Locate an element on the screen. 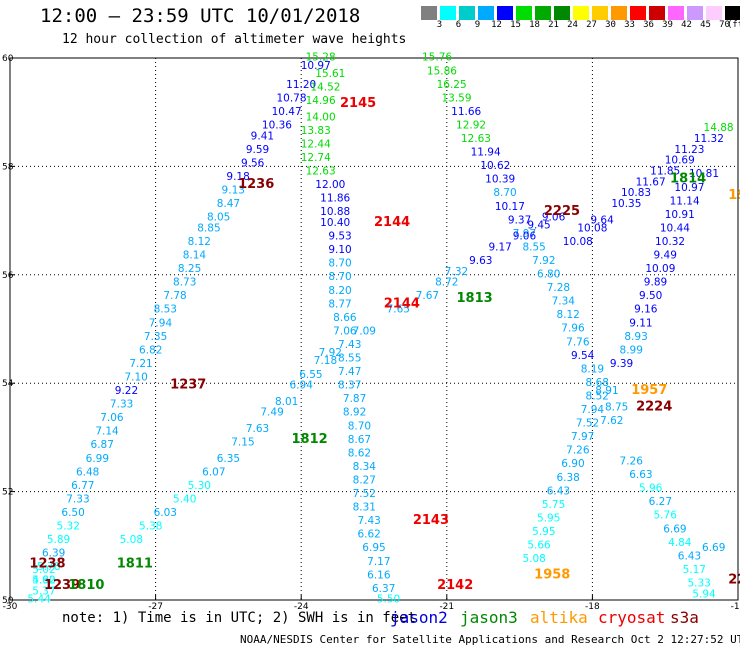  swh-value-label: 10.81 is located at coordinates (704, 174).